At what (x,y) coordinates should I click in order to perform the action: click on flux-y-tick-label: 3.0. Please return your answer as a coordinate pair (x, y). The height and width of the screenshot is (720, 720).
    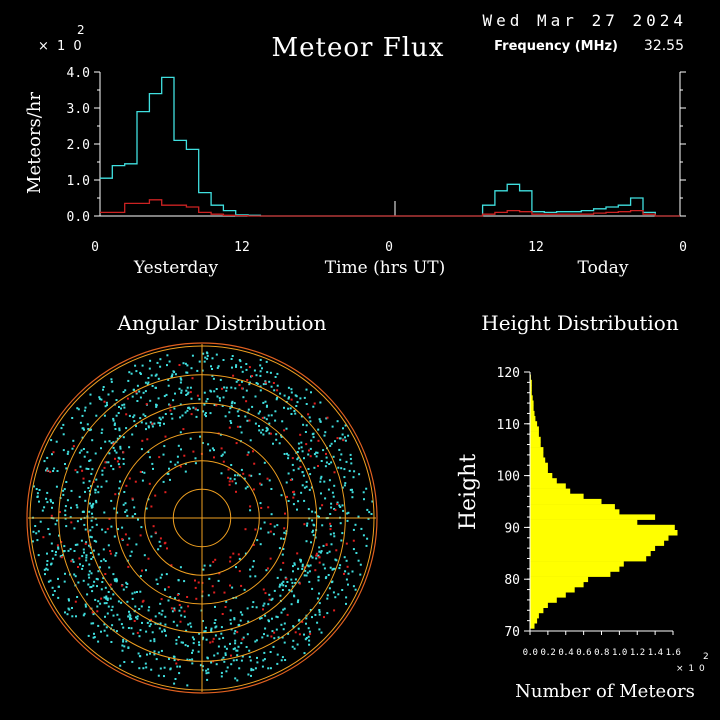
    Looking at the image, I should click on (78, 109).